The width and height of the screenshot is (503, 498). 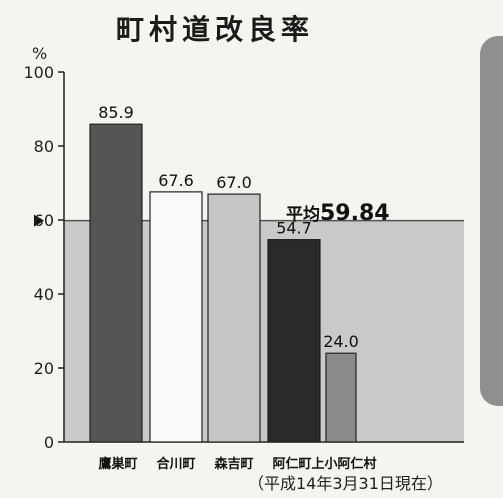 What do you see at coordinates (491, 221) in the screenshot?
I see `side-panel` at bounding box center [491, 221].